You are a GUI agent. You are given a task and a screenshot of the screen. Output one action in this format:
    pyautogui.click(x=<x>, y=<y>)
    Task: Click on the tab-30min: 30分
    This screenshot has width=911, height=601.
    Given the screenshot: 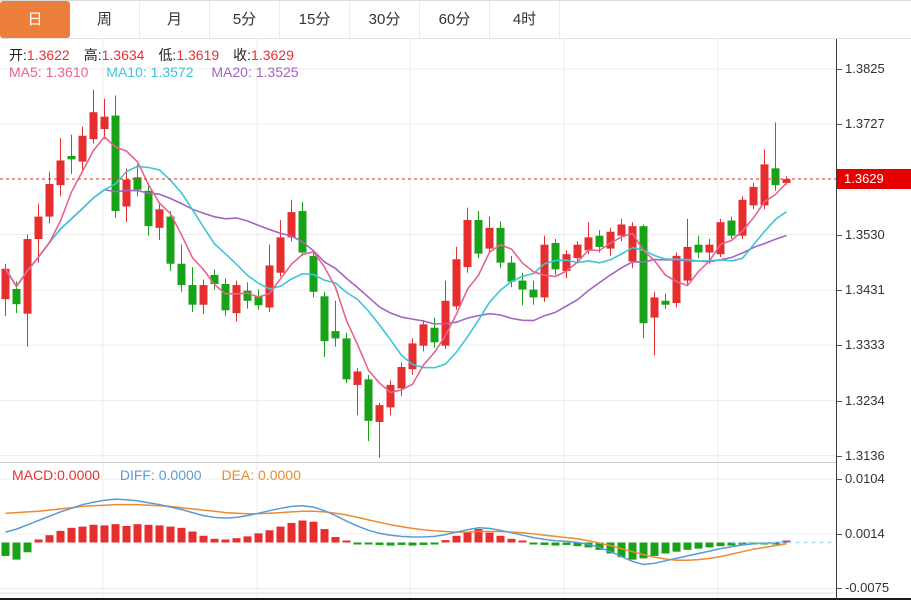 What is the action you would take?
    pyautogui.click(x=385, y=19)
    